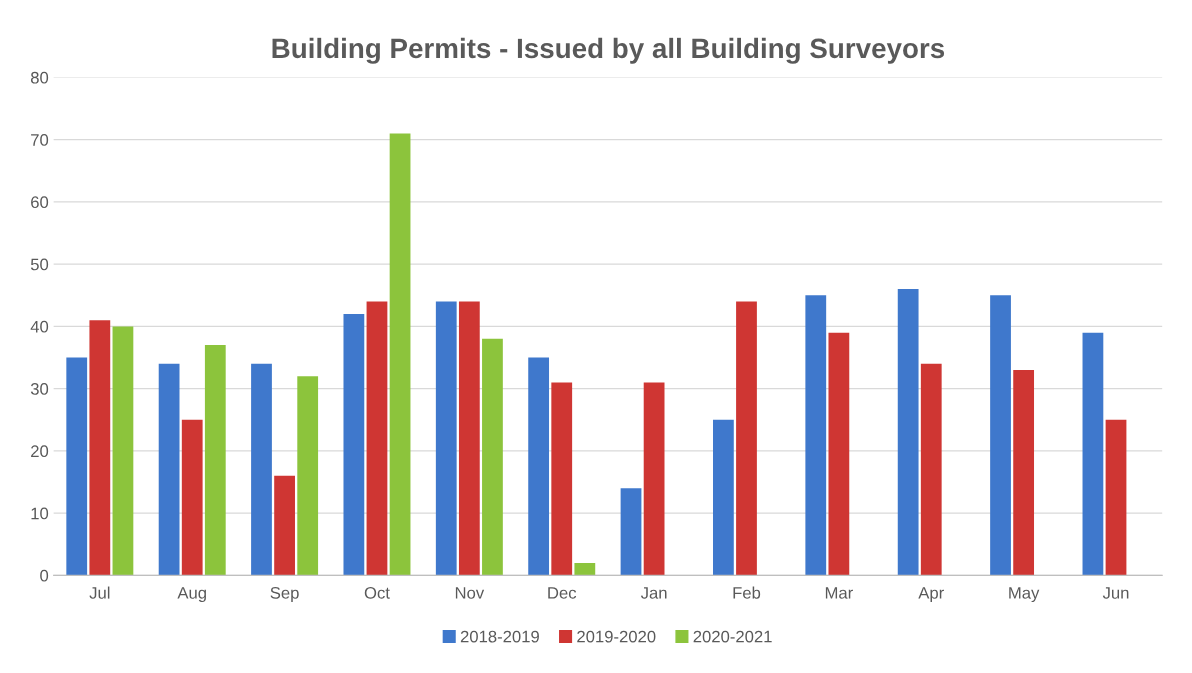 This screenshot has width=1192, height=673. What do you see at coordinates (39, 326) in the screenshot?
I see `y-tick-label: 40` at bounding box center [39, 326].